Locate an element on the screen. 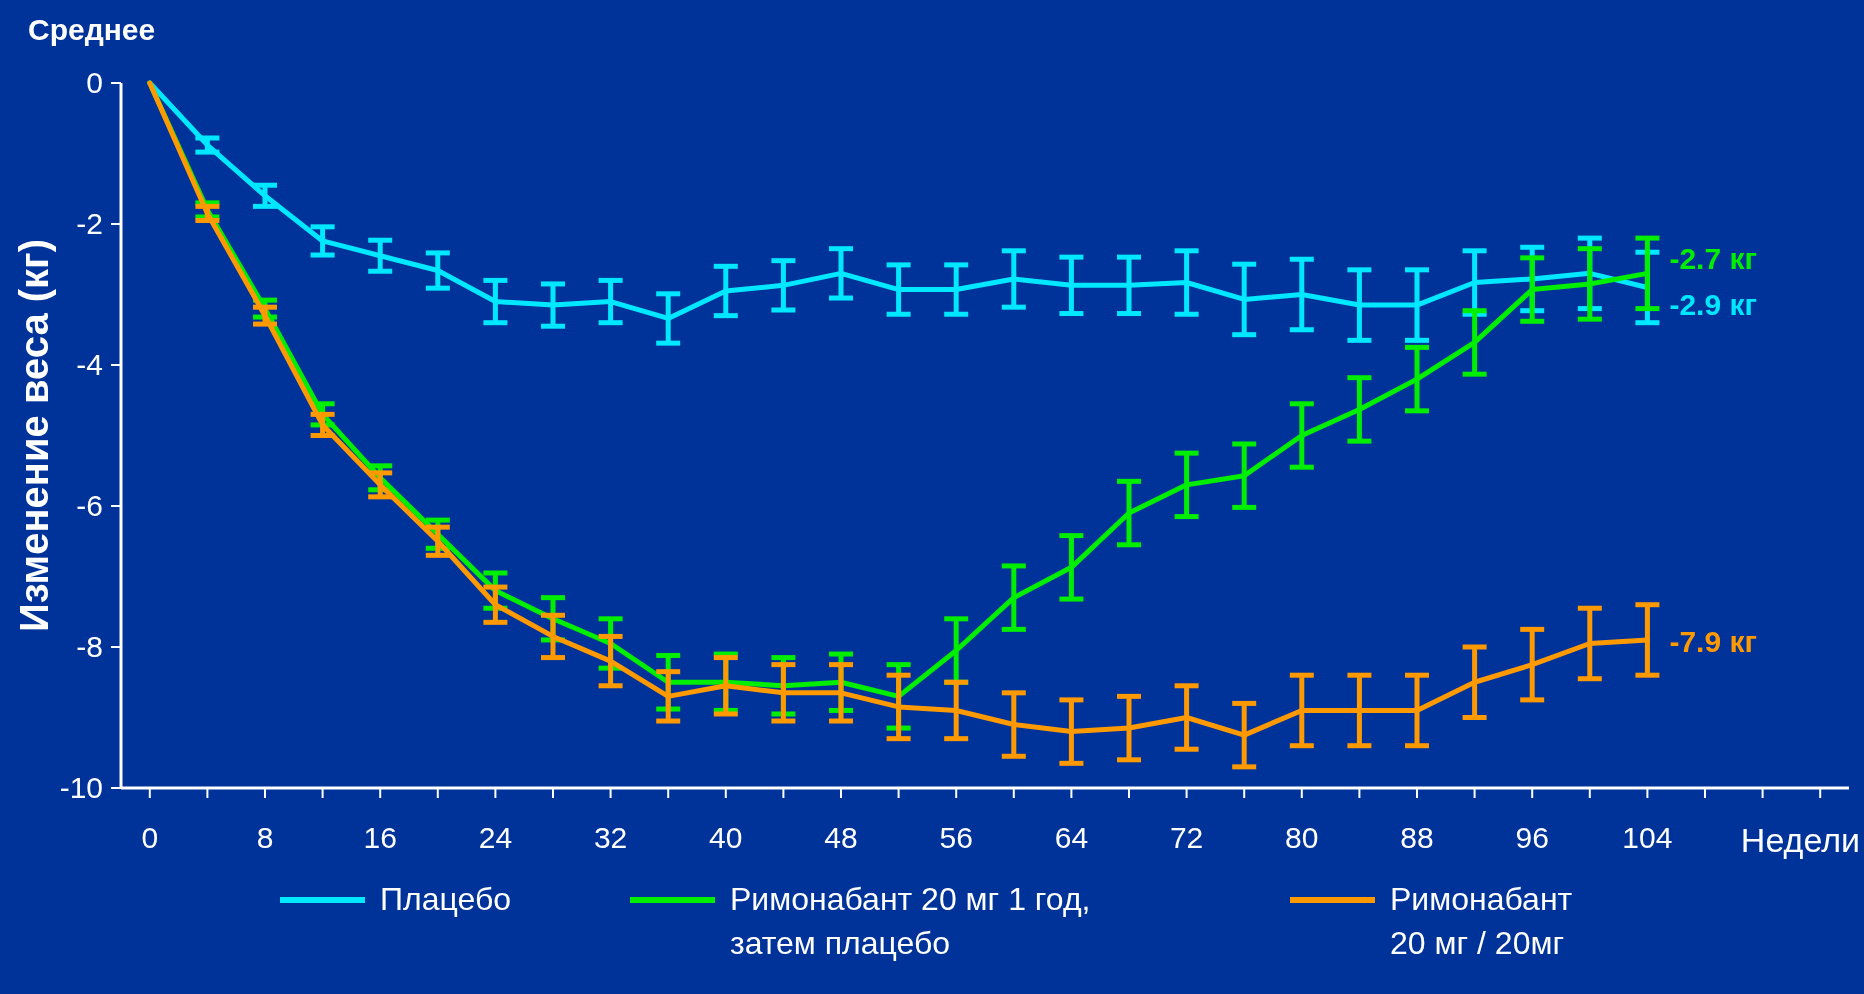  text: Среднее is located at coordinates (92, 29).